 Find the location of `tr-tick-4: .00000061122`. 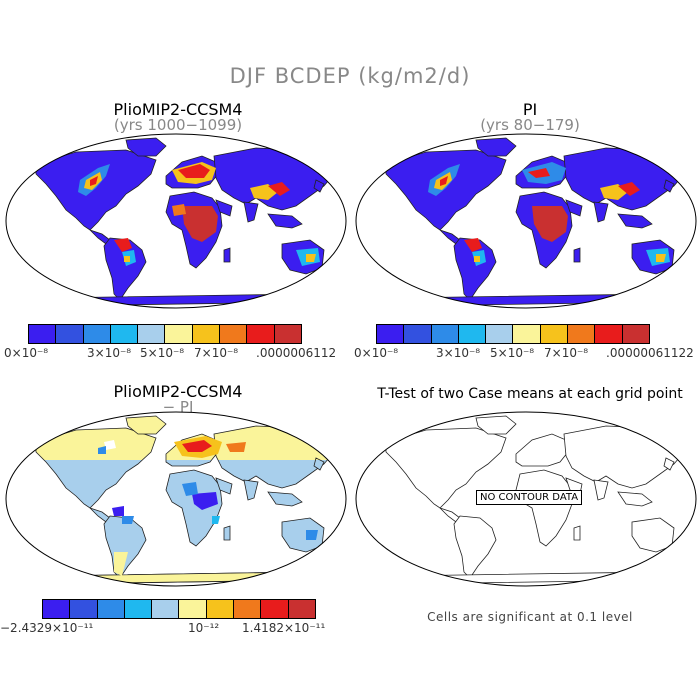

tr-tick-4: .00000061122 is located at coordinates (650, 353).